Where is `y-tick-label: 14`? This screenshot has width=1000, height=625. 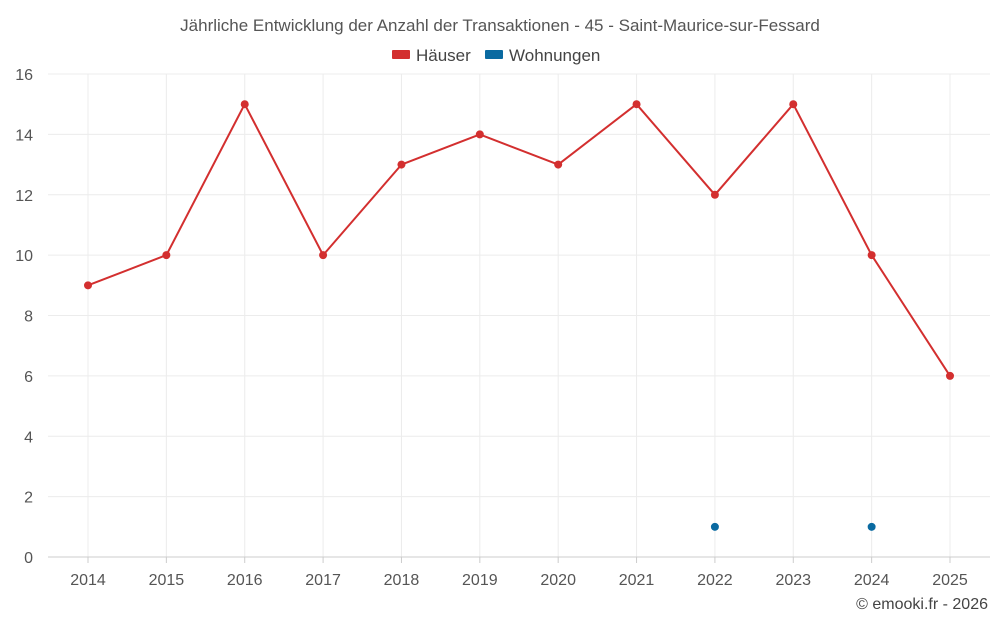
y-tick-label: 14 is located at coordinates (24, 135).